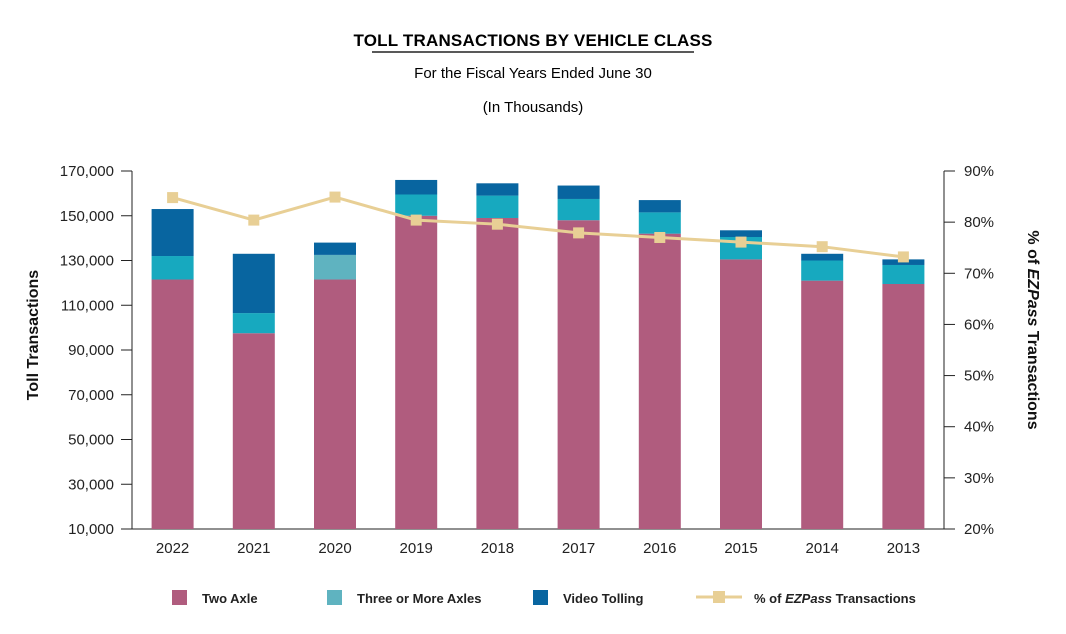 The height and width of the screenshot is (634, 1066). I want to click on legend-label: Video Tolling, so click(603, 598).